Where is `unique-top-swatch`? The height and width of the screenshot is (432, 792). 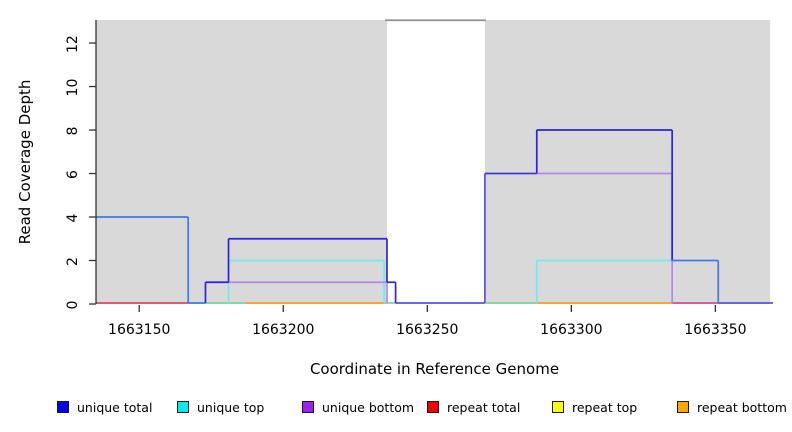 unique-top-swatch is located at coordinates (183, 407).